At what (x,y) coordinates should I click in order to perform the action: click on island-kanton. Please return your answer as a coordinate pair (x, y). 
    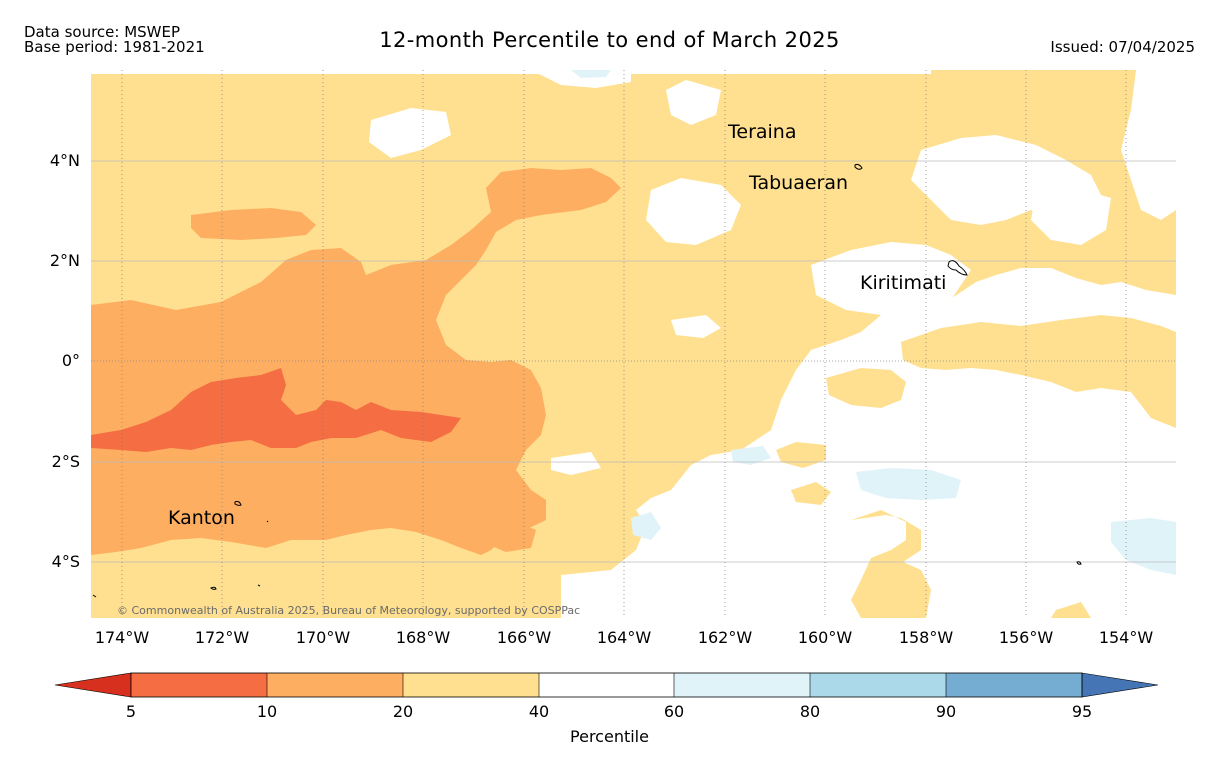
    Looking at the image, I should click on (238, 503).